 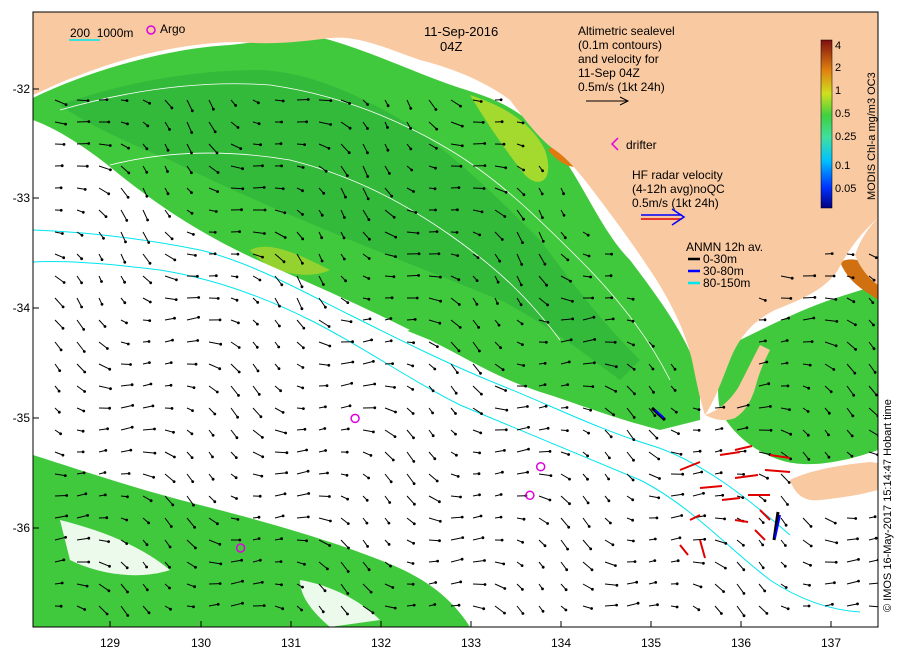 I want to click on chlorophyll-yellow-patch, so click(x=509, y=138).